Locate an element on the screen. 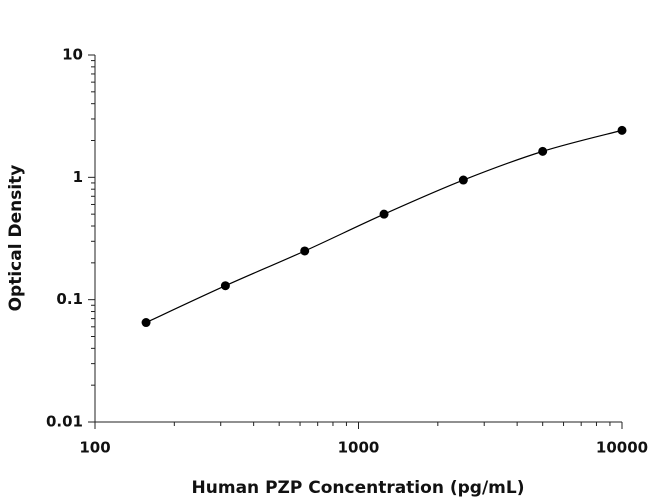 This screenshot has width=650, height=503. x-tick-label: 1000 is located at coordinates (359, 448).